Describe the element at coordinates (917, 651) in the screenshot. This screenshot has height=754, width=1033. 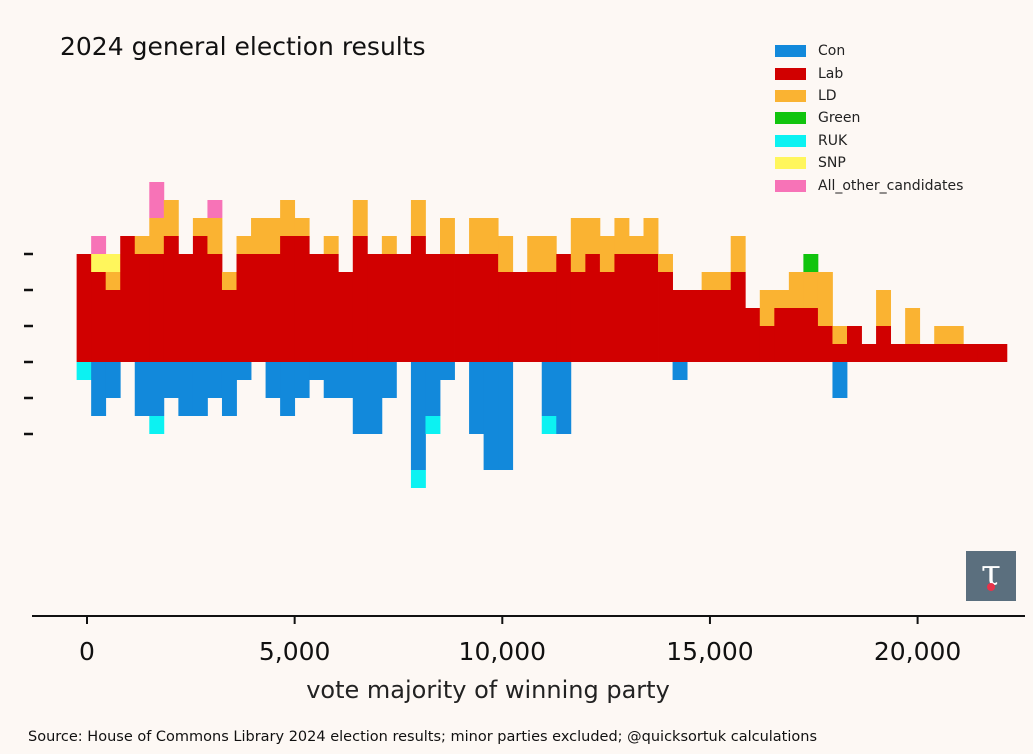
I see `x-tick-label-20000: 20,000` at that location.